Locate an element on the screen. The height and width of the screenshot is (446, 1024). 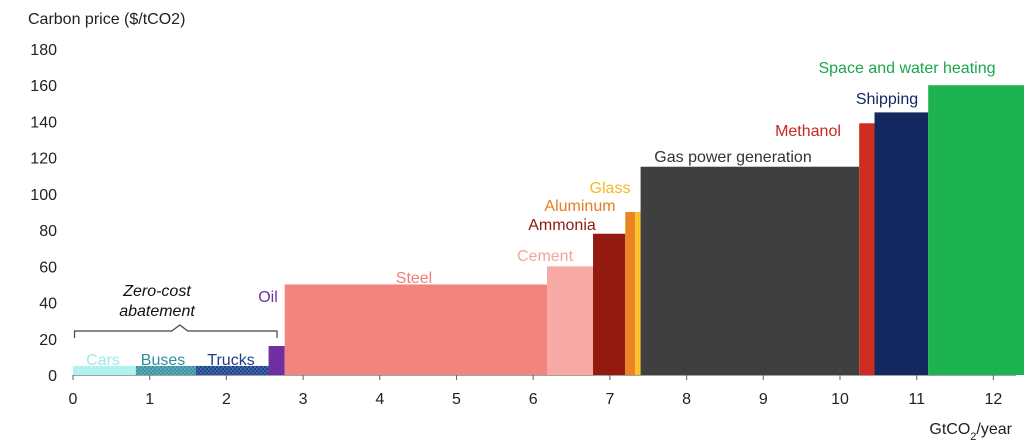
bar-label-gas-power-generation: Gas power generation is located at coordinates (732, 157).